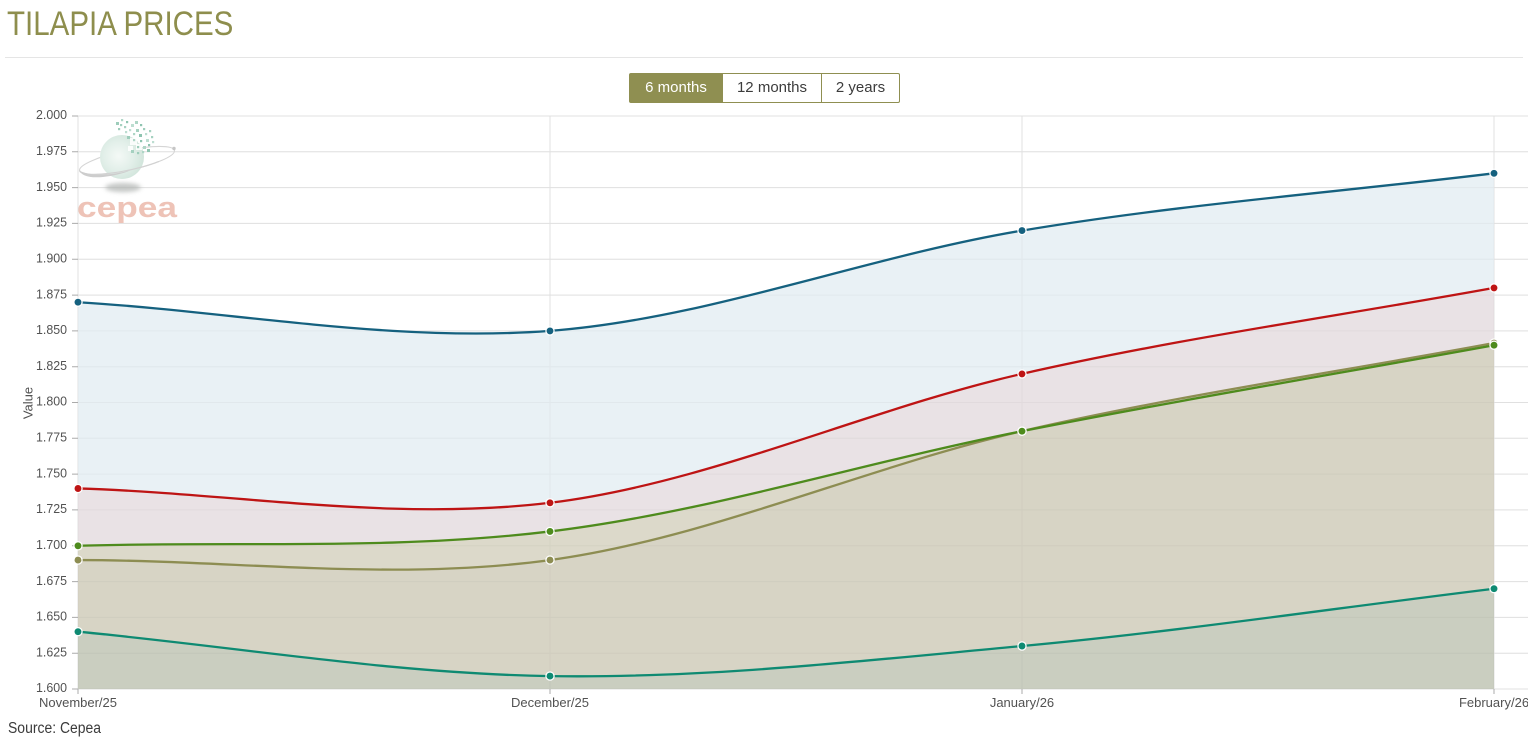  What do you see at coordinates (1022, 702) in the screenshot?
I see `svg-text: January/26` at bounding box center [1022, 702].